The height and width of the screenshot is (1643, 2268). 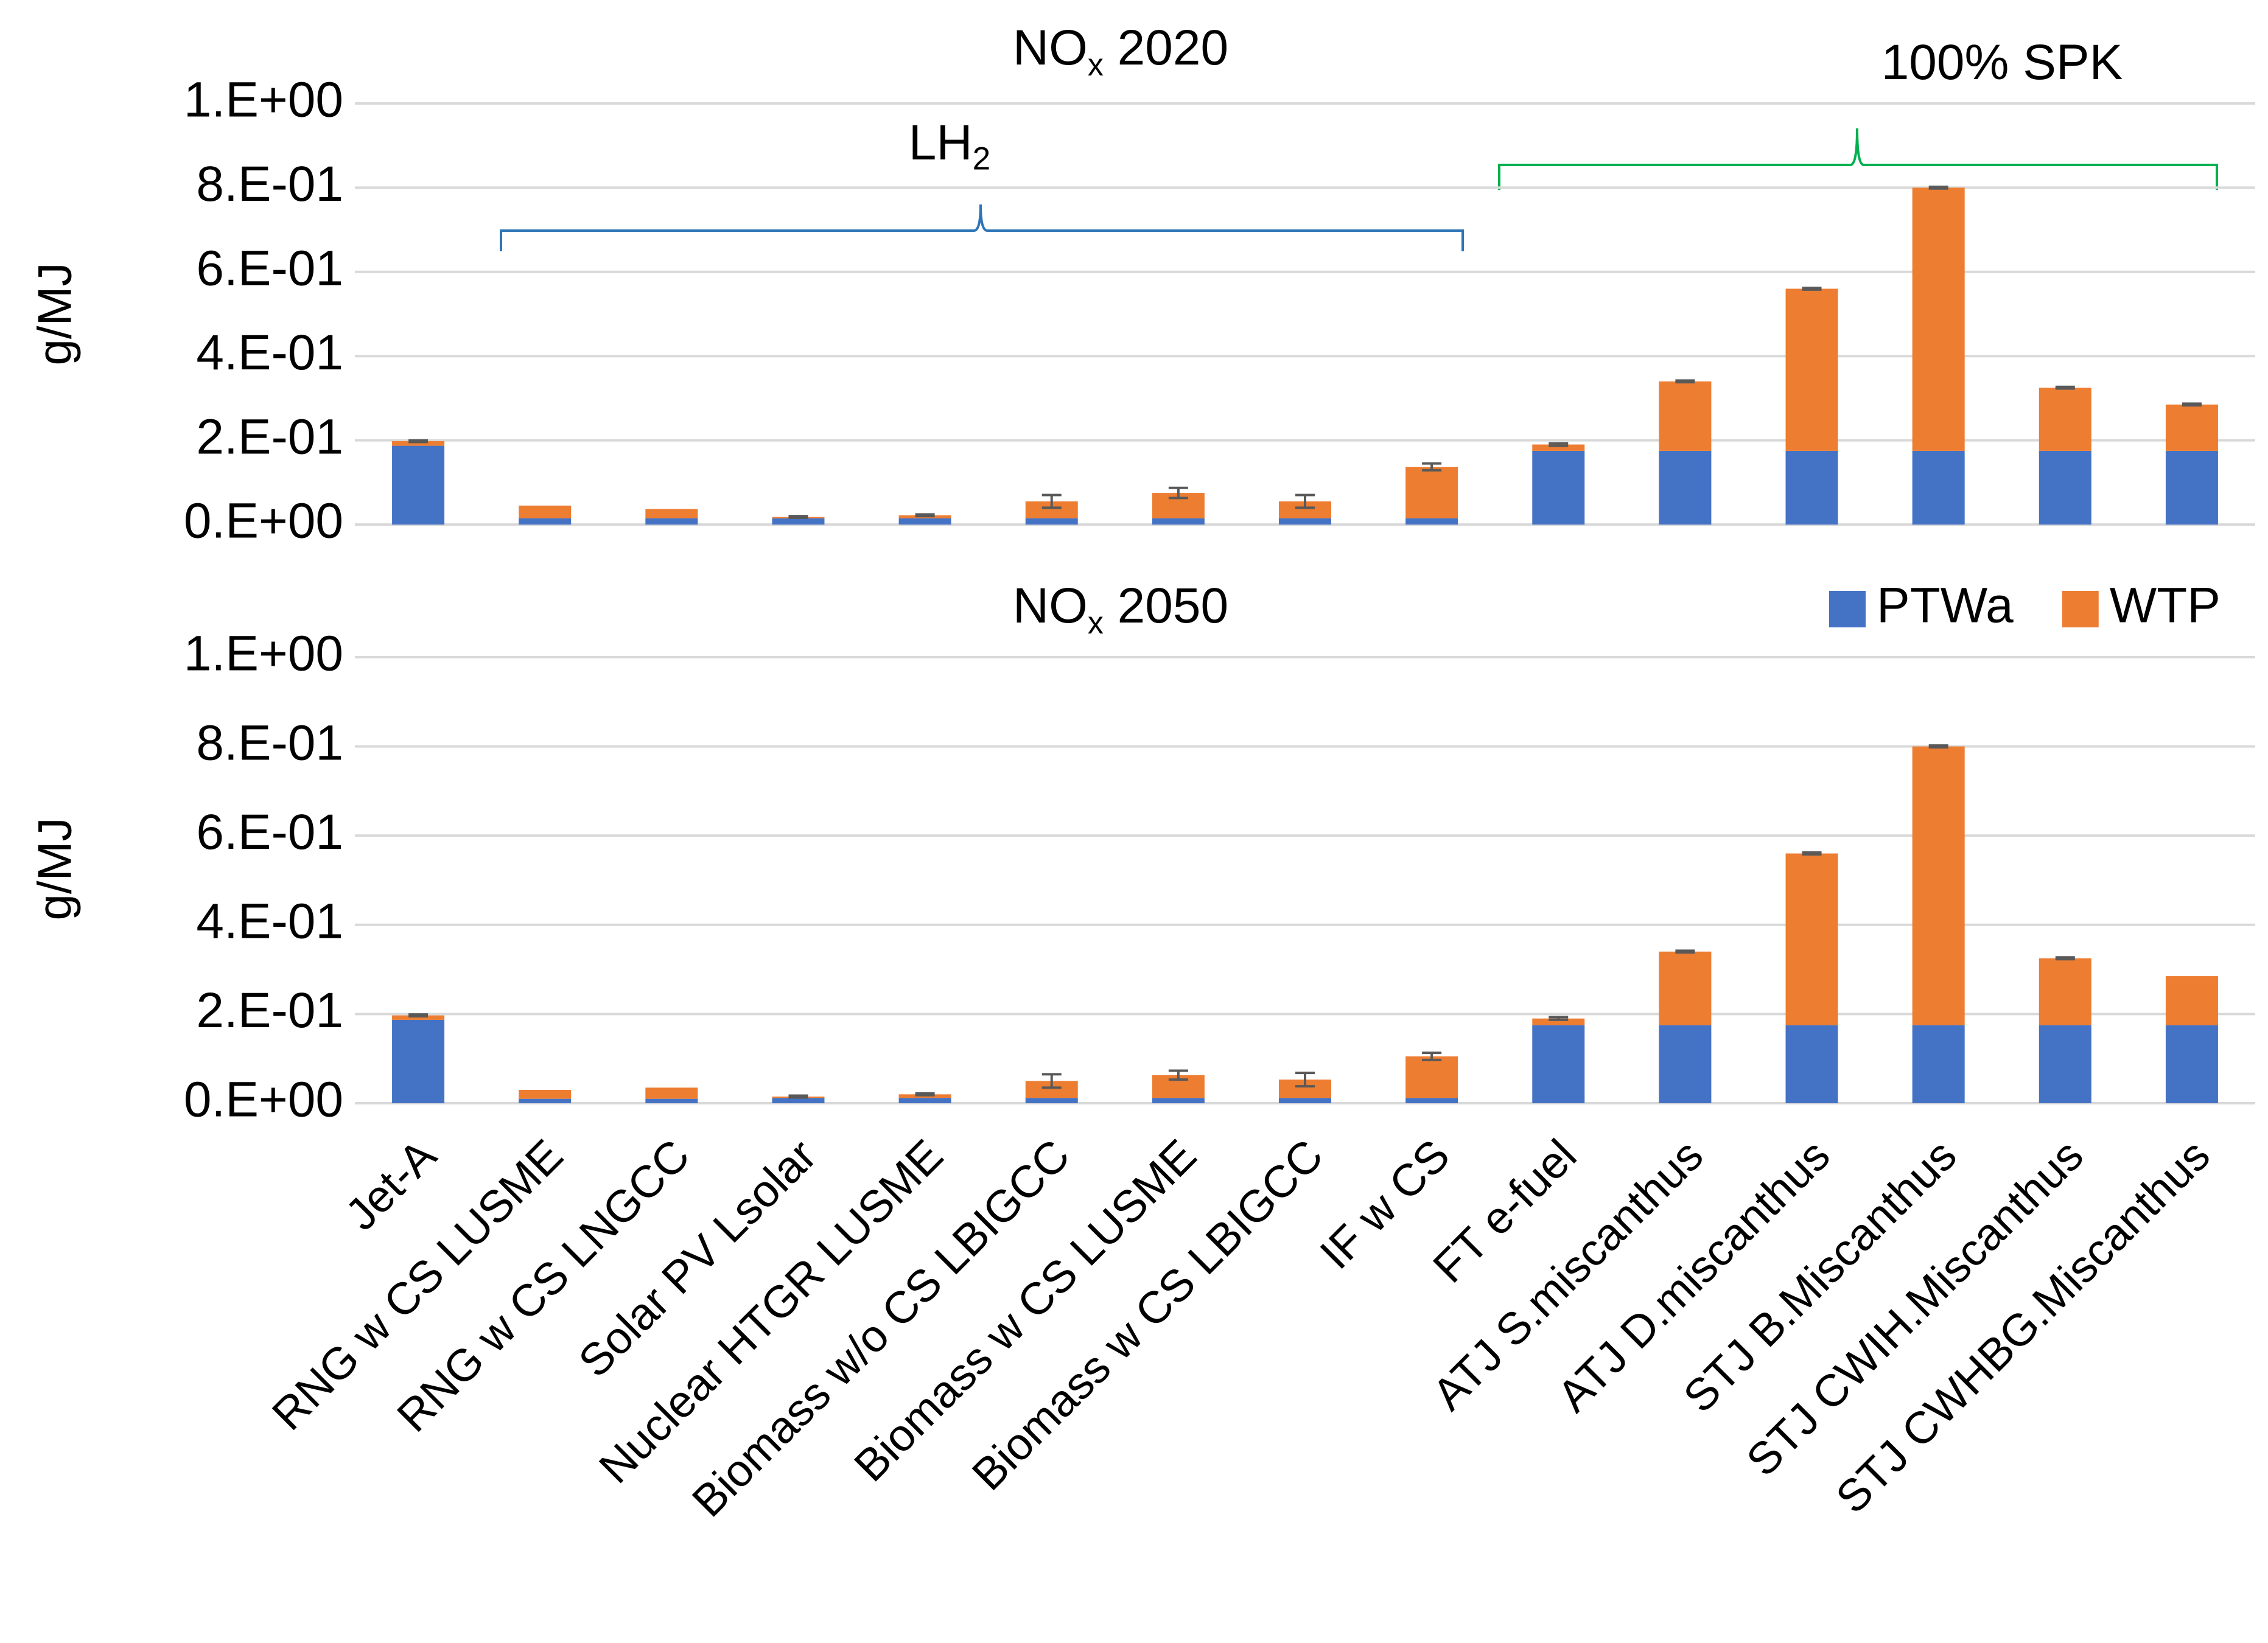 What do you see at coordinates (1858, 159) in the screenshot?
I see `spk-bracket` at bounding box center [1858, 159].